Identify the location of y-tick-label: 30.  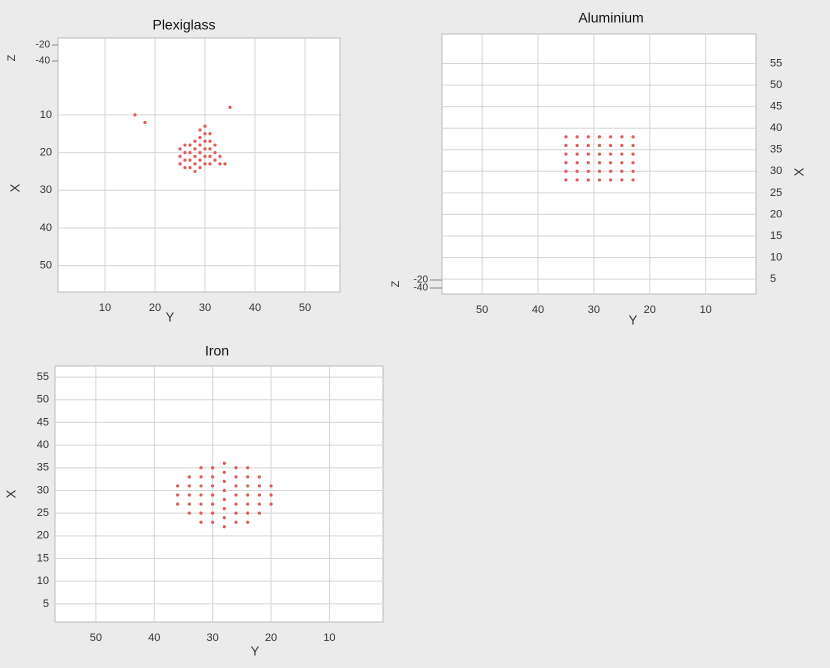
(776, 171).